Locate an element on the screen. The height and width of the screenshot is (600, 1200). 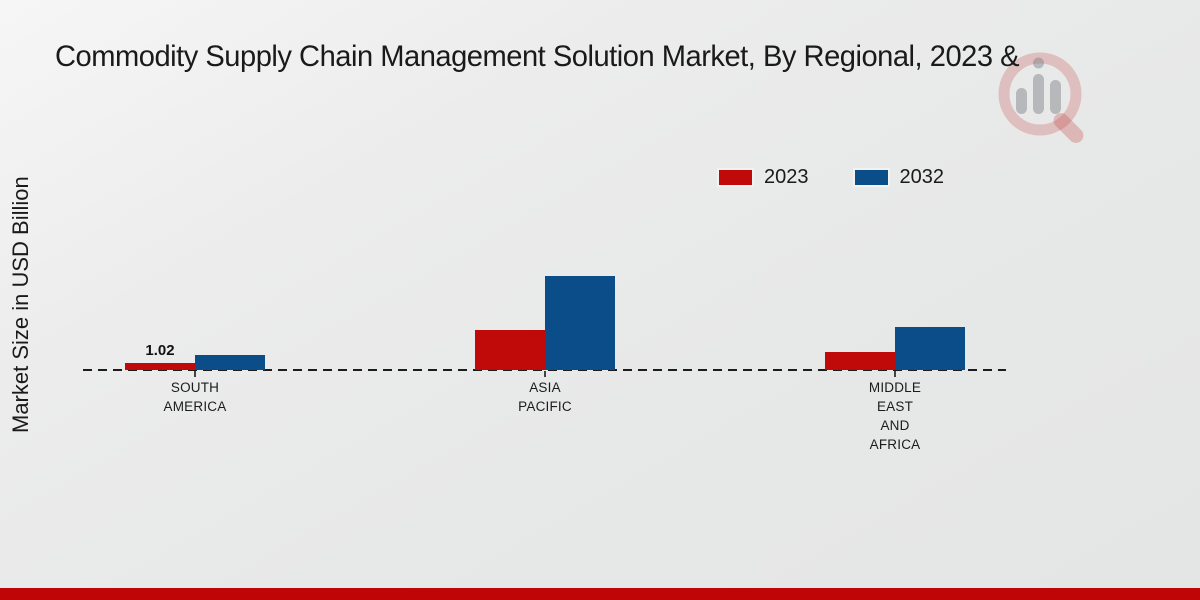
bar-value-label-south-america: 1.02 is located at coordinates (160, 351).